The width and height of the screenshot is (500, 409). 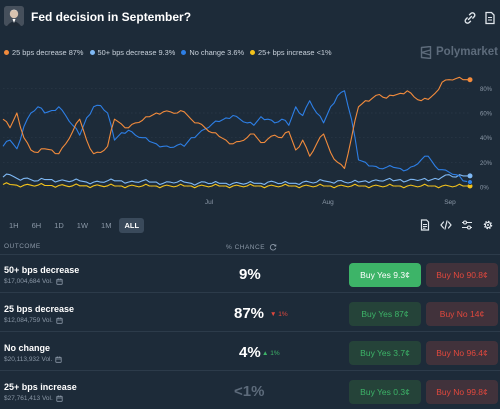 I want to click on gear-icon, so click(x=488, y=225).